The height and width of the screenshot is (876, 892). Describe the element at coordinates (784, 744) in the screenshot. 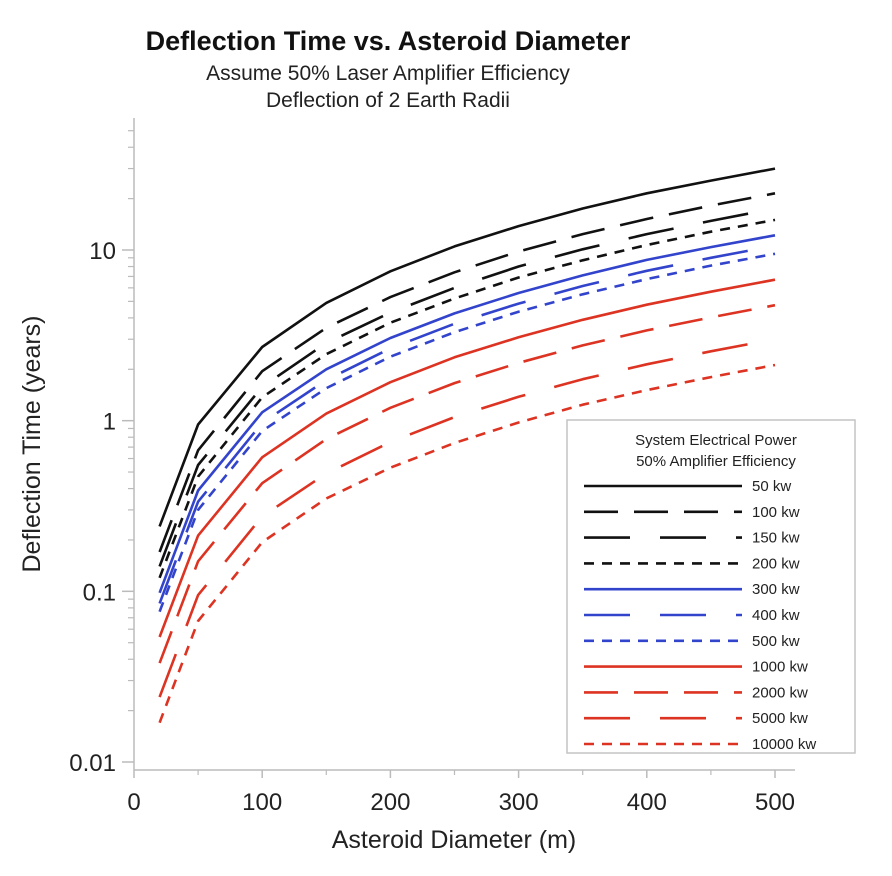

I see `legend-label: 10000 kw` at that location.